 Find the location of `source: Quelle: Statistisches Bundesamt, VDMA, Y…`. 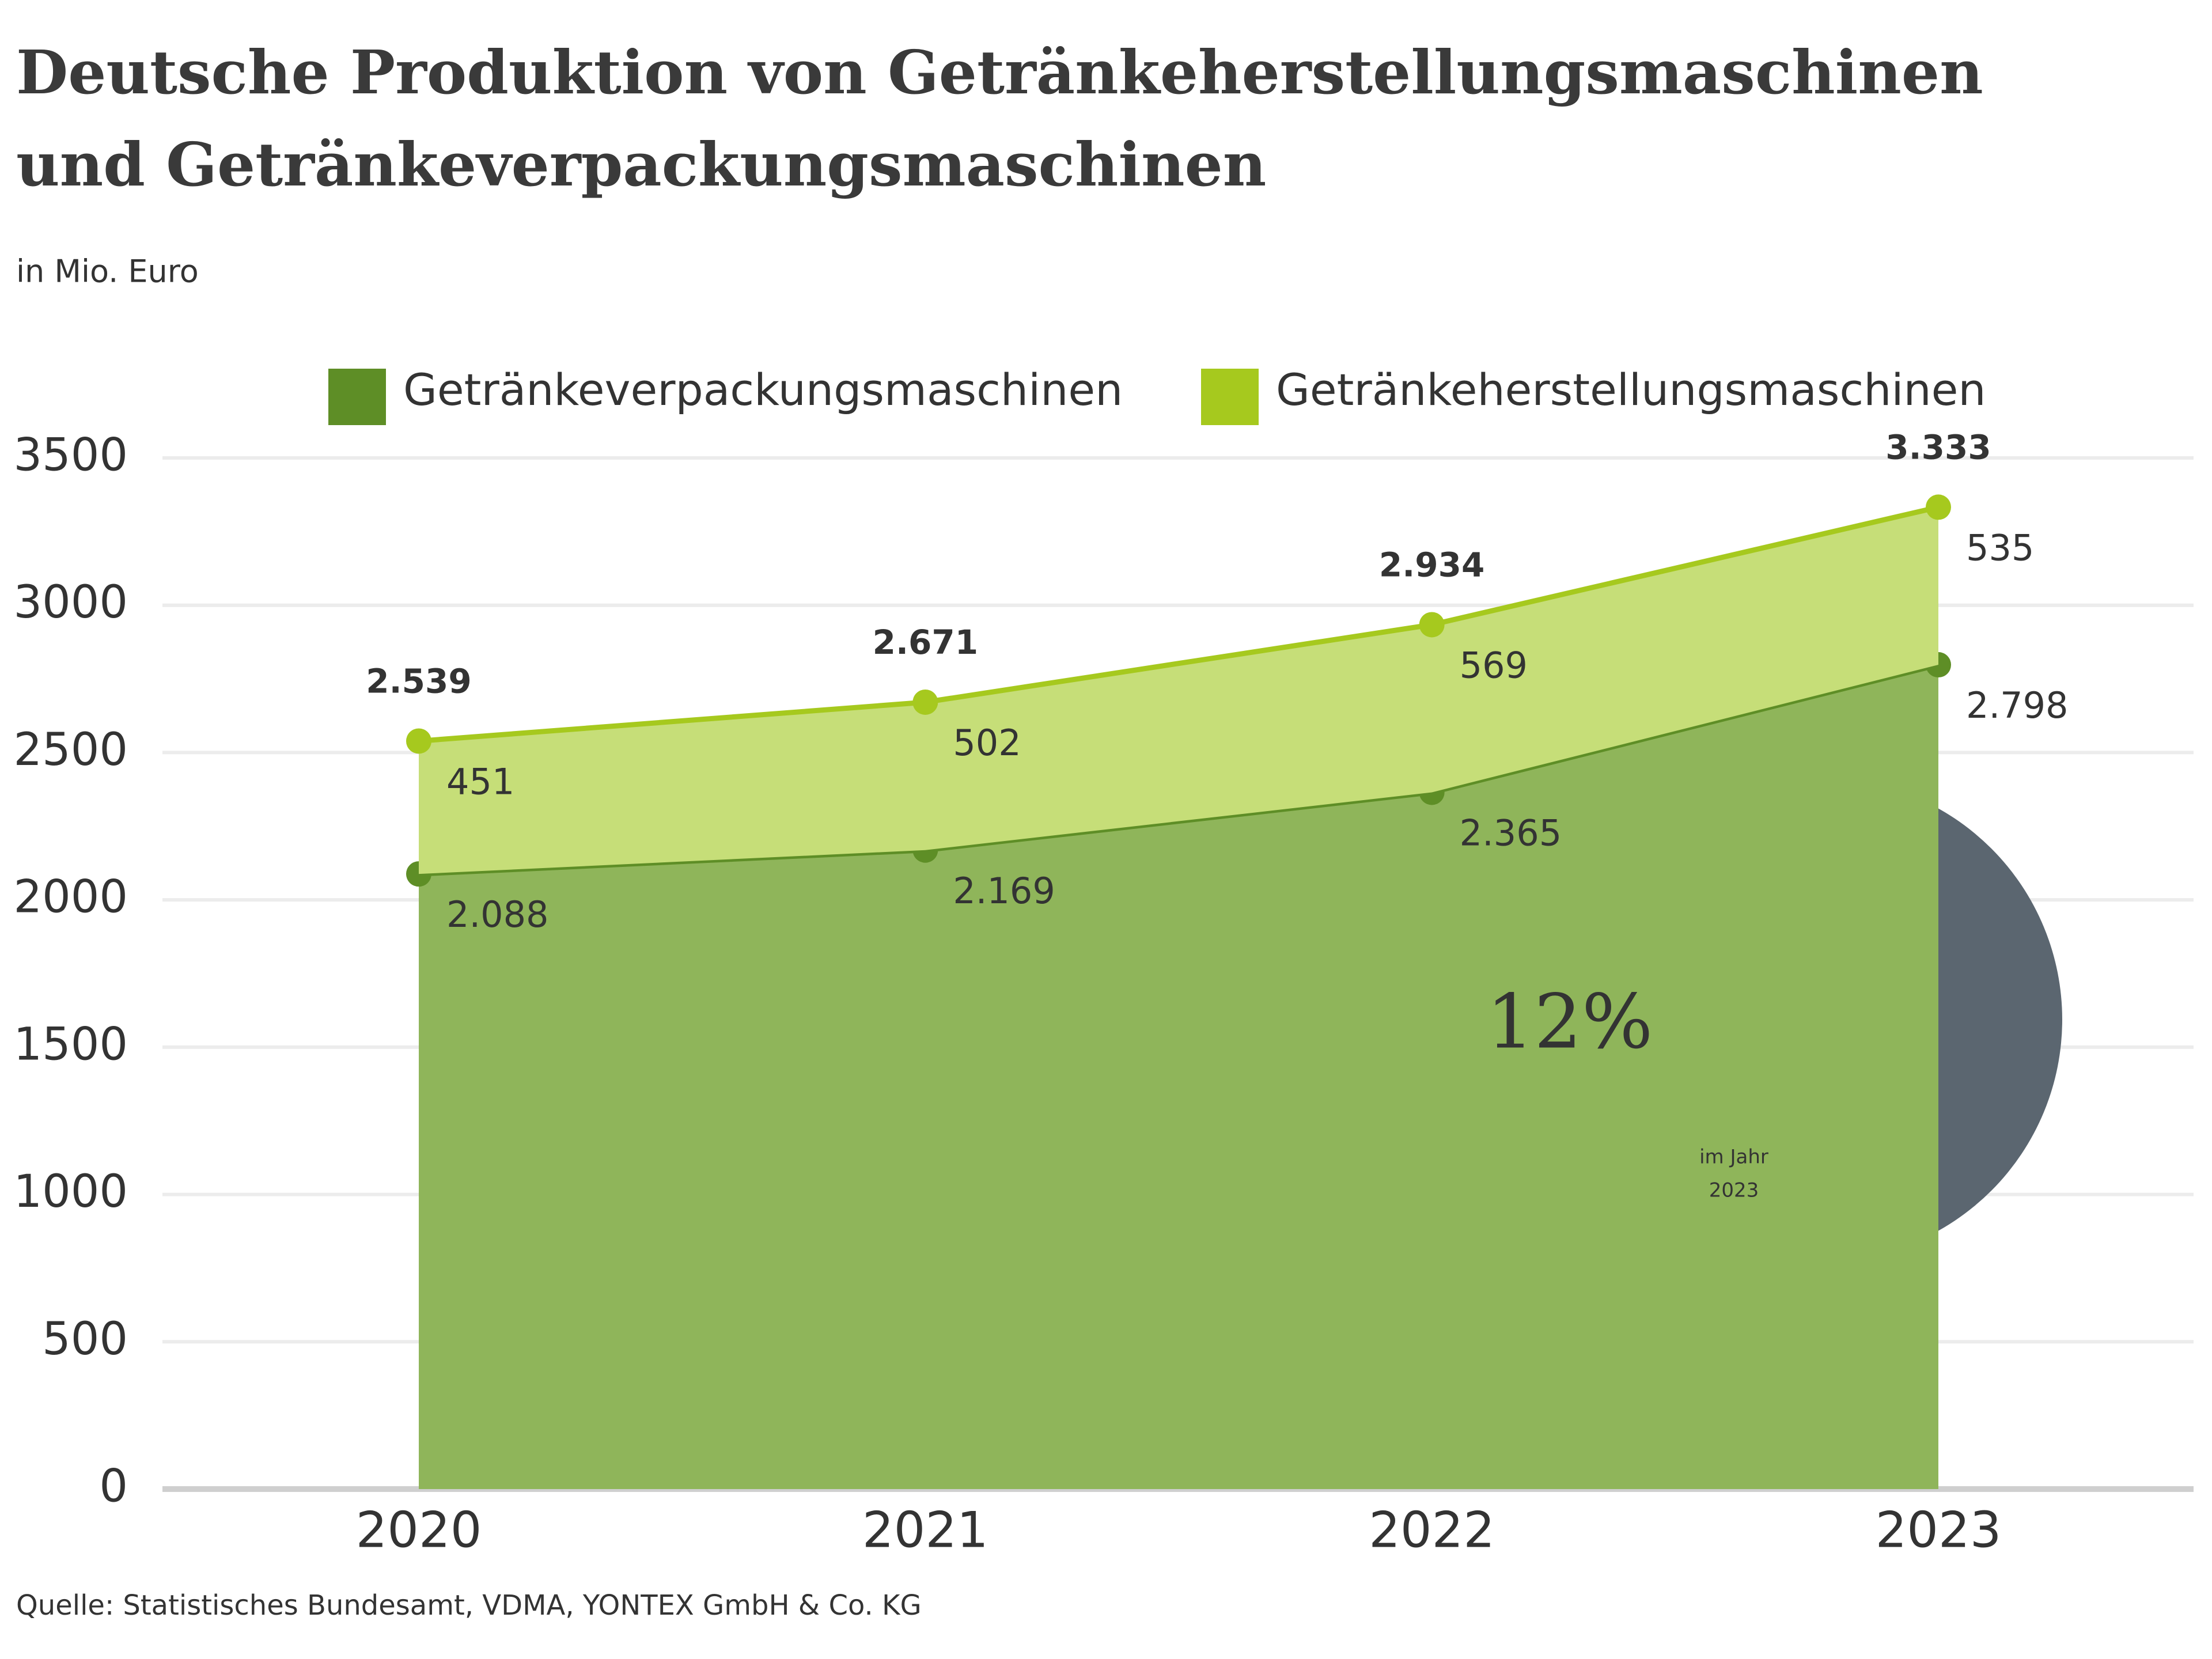

source: Quelle: Statistisches Bundesamt, VDMA, Y… is located at coordinates (469, 1605).